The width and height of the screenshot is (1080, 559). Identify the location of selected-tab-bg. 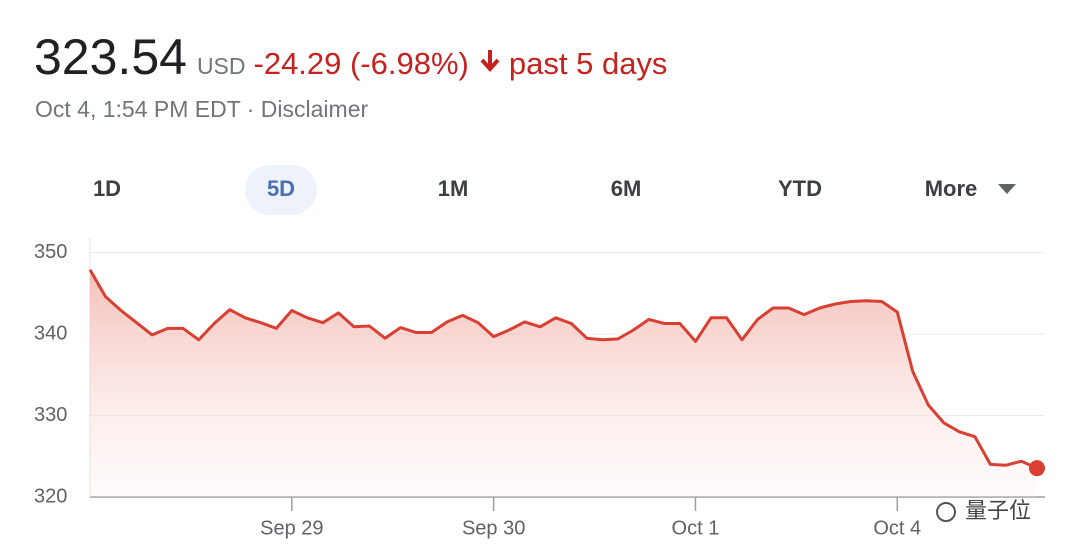
(281, 190).